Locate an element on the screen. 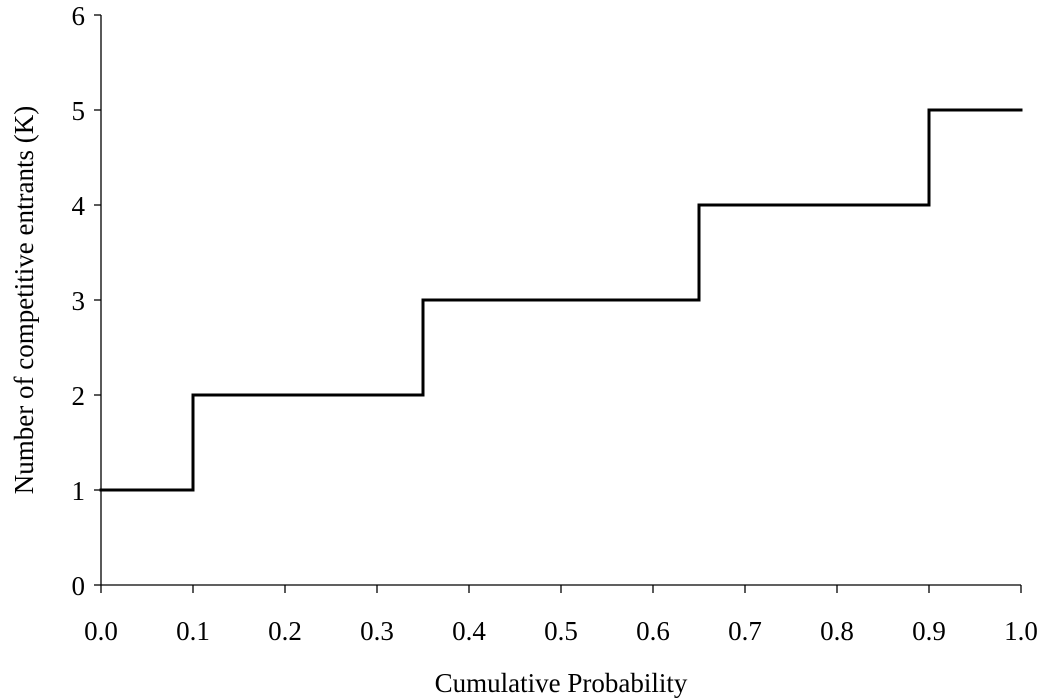 This screenshot has height=700, width=1045. y-tick-label: 5 is located at coordinates (79, 111).